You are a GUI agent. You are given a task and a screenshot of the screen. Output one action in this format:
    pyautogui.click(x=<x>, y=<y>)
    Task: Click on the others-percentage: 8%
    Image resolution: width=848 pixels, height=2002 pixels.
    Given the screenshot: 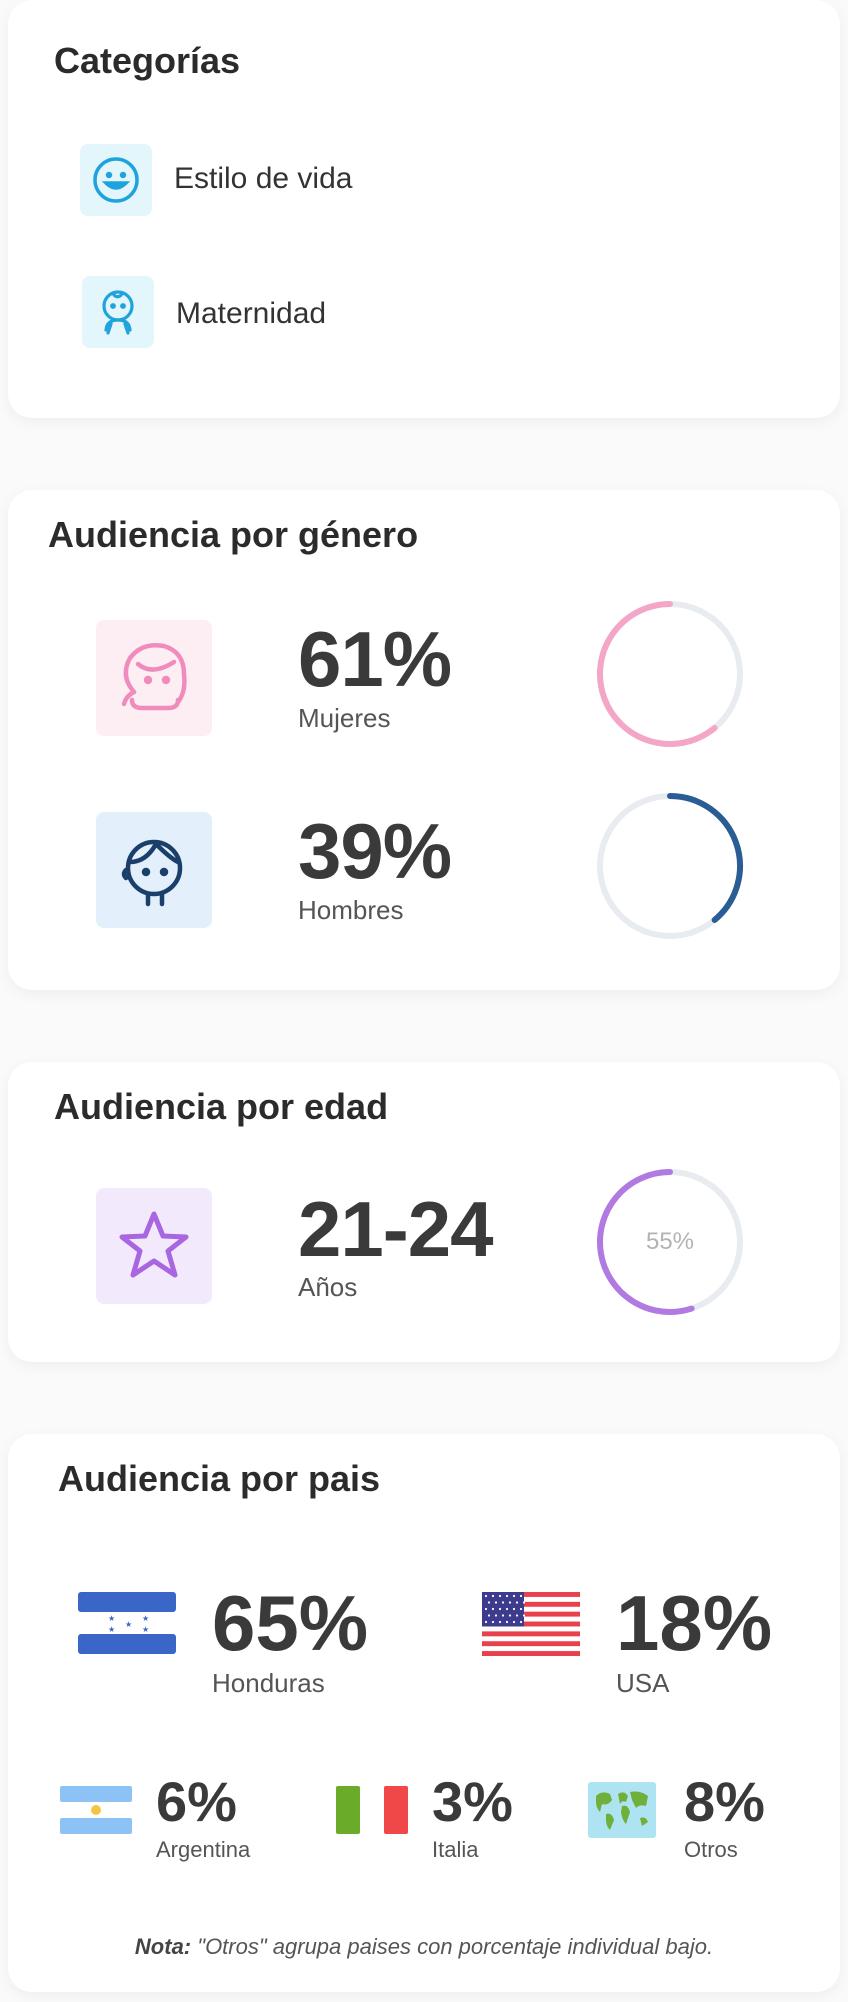 What is the action you would take?
    pyautogui.click(x=724, y=1801)
    